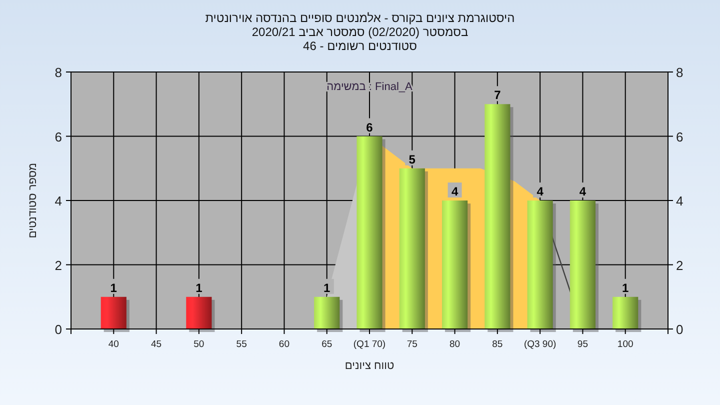 The height and width of the screenshot is (405, 720). I want to click on x-tick-label: 100, so click(625, 344).